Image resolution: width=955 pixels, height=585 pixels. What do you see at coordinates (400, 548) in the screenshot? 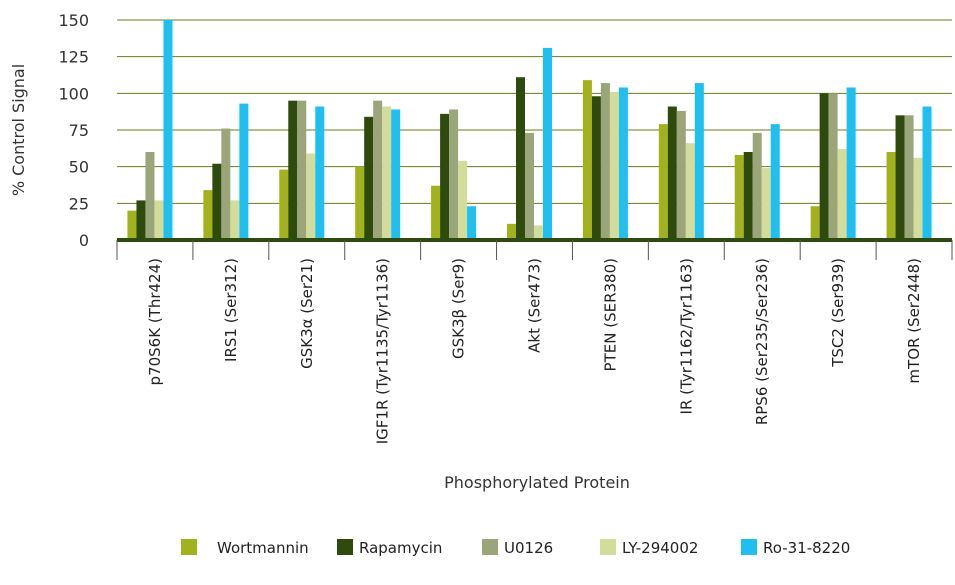
I see `legend-label: Rapamycin` at bounding box center [400, 548].